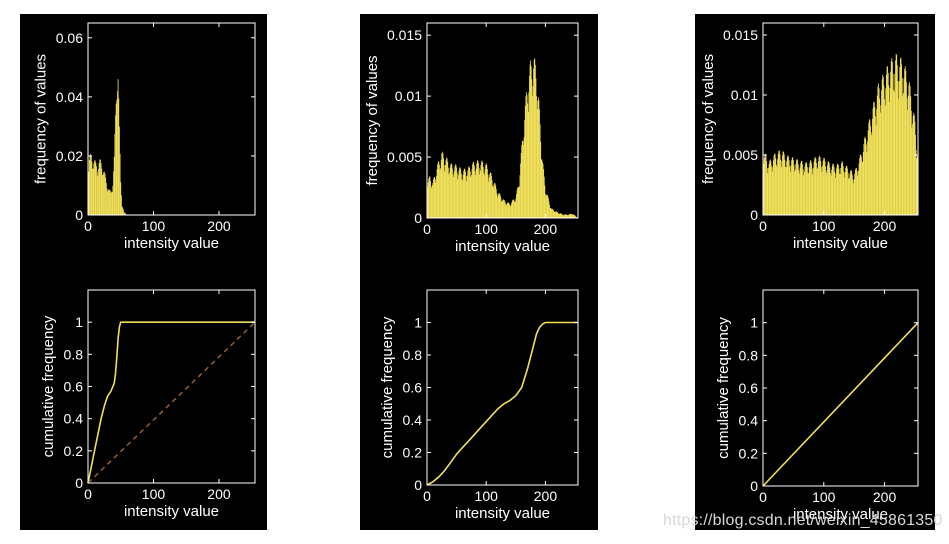 This screenshot has height=544, width=949. I want to click on reference-line, so click(171, 402).